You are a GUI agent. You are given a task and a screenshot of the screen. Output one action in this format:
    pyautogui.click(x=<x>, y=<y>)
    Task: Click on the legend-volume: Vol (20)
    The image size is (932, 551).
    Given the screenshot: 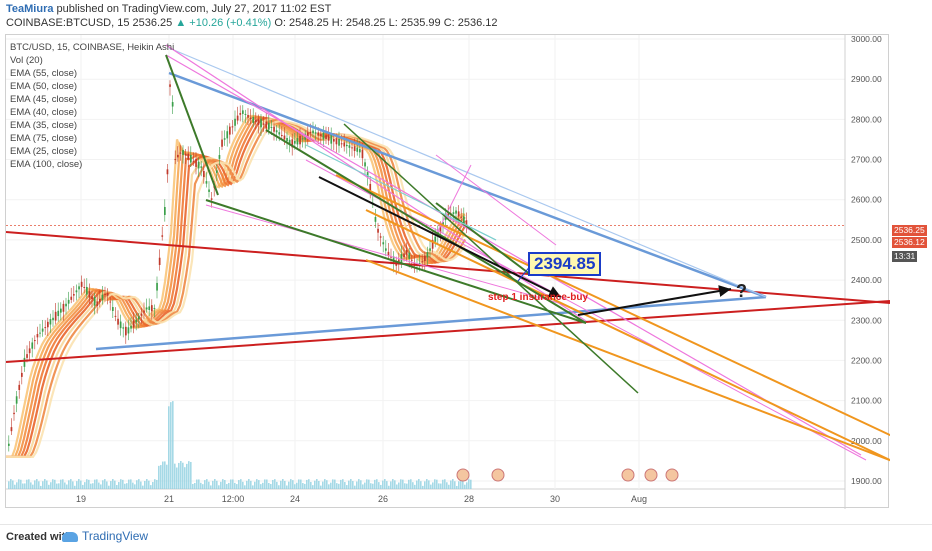 What is the action you would take?
    pyautogui.click(x=26, y=60)
    